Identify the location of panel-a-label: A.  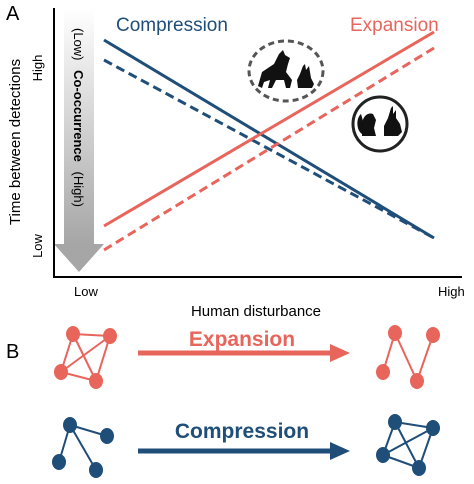
(13, 14).